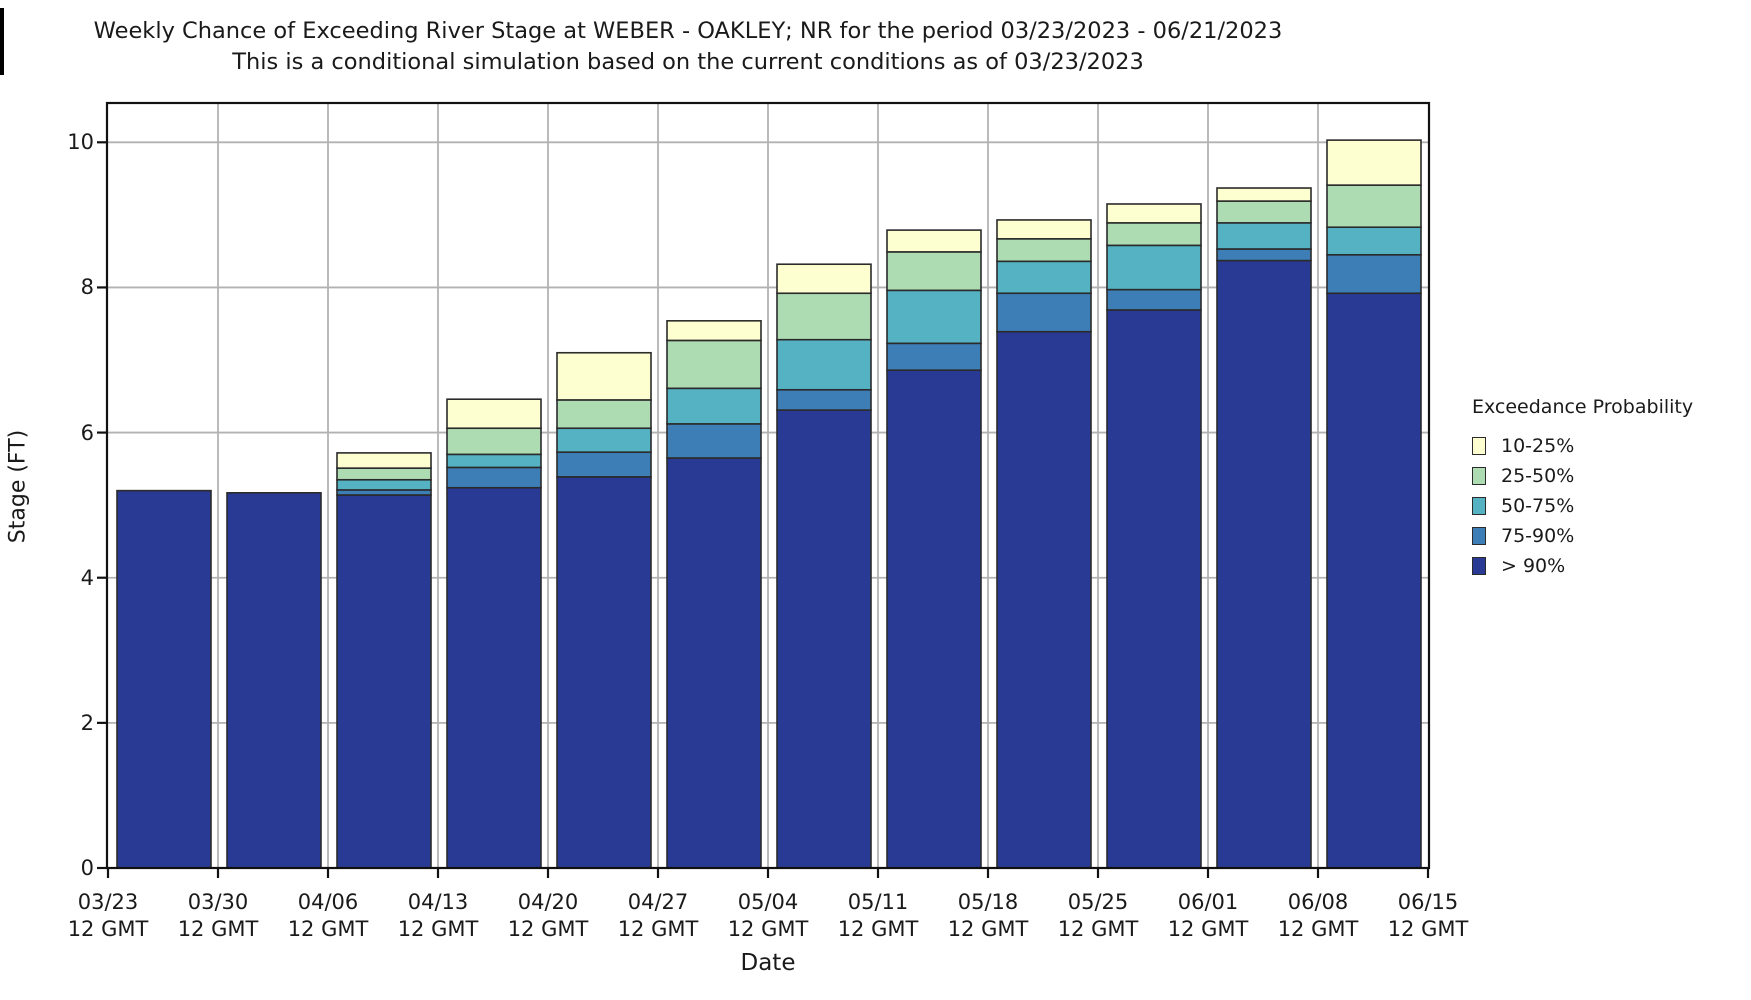  What do you see at coordinates (1533, 566) in the screenshot?
I see `legend-label: > 90%` at bounding box center [1533, 566].